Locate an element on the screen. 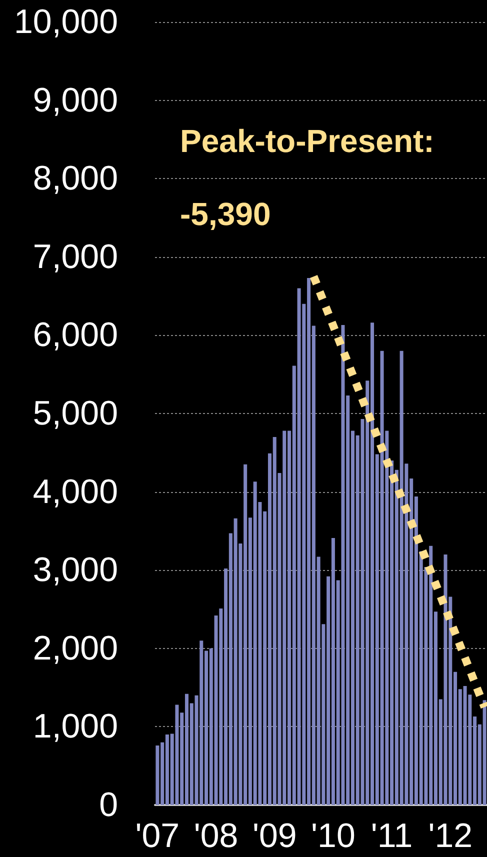 The image size is (487, 857). y-tick-label: 5,000 is located at coordinates (75, 413).